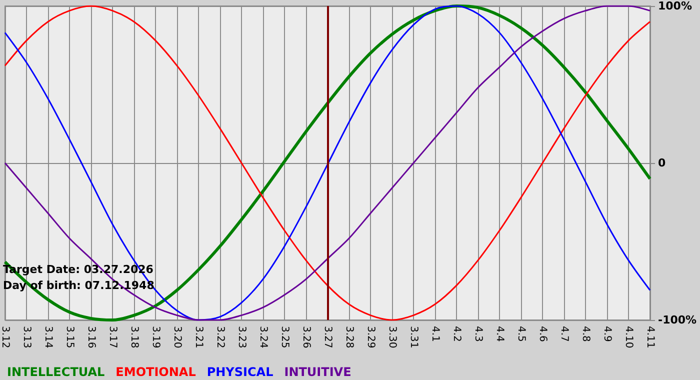 Image resolution: width=700 pixels, height=380 pixels. I want to click on y-tick-label: 0, so click(662, 163).